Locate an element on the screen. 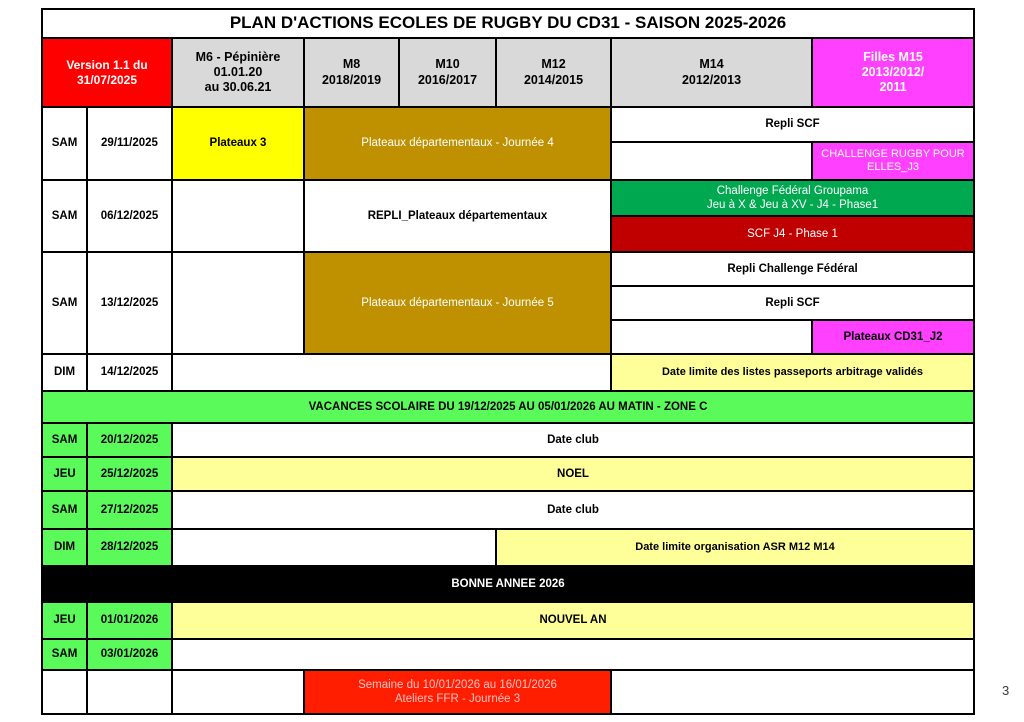 Image resolution: width=1024 pixels, height=722 pixels. sub-row: CHALLENGE RUGBY POUR ELLES_J3 is located at coordinates (793, 162).